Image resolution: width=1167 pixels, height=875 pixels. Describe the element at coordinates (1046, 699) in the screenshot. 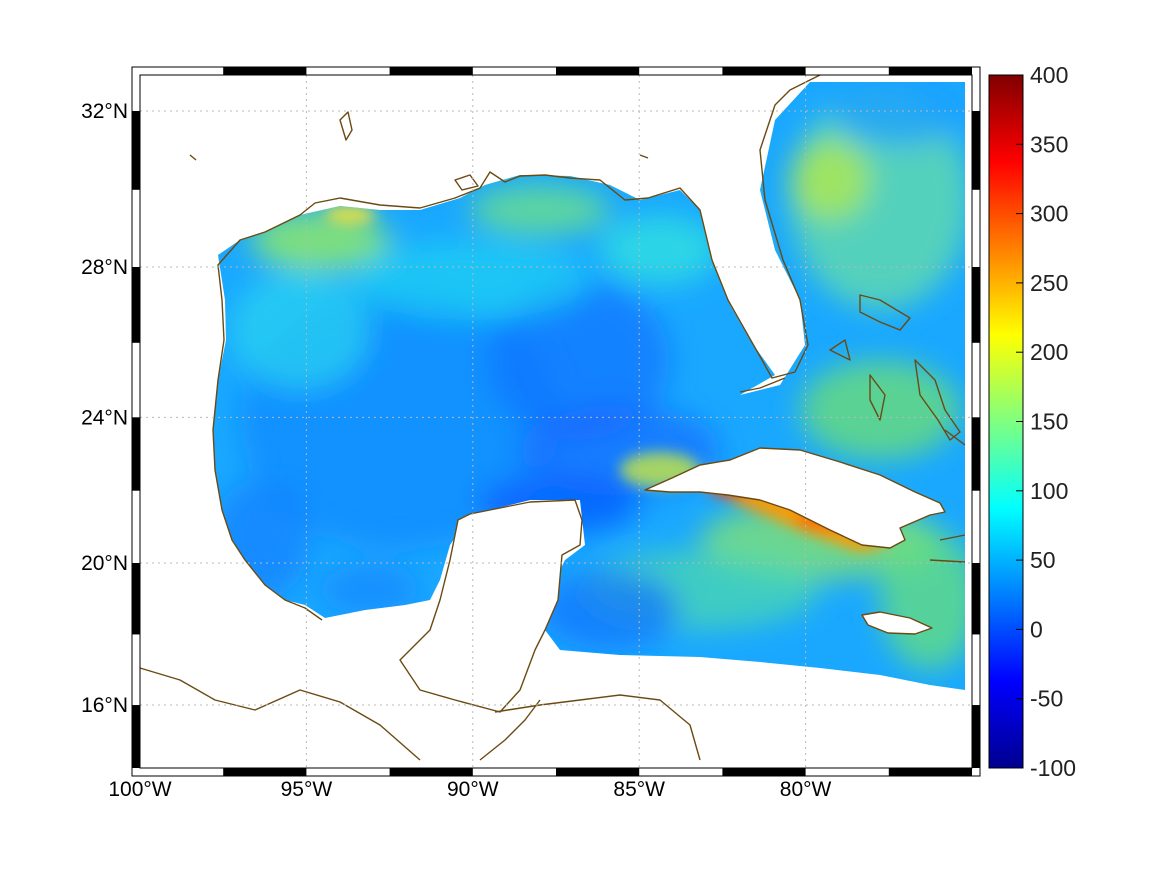

I see `colorbar-tick-label: -50` at that location.